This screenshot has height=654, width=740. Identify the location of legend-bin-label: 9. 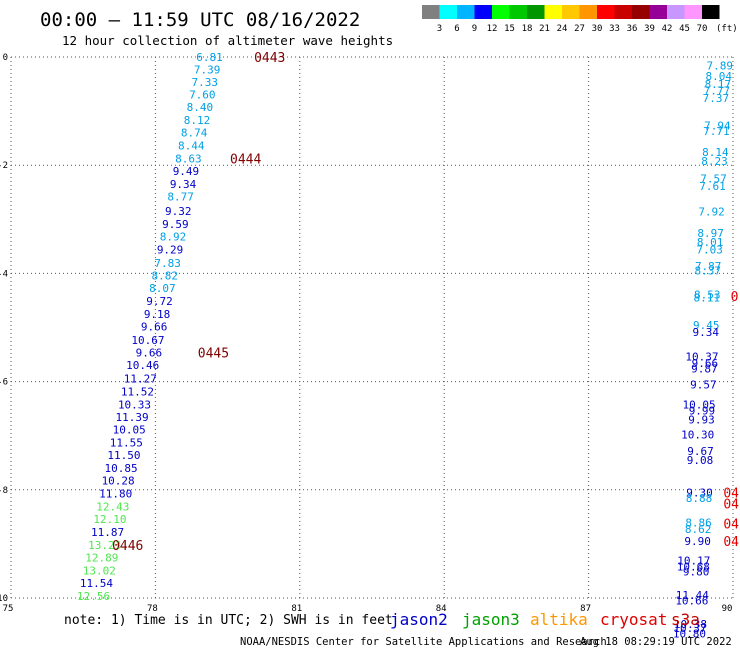
(474, 29).